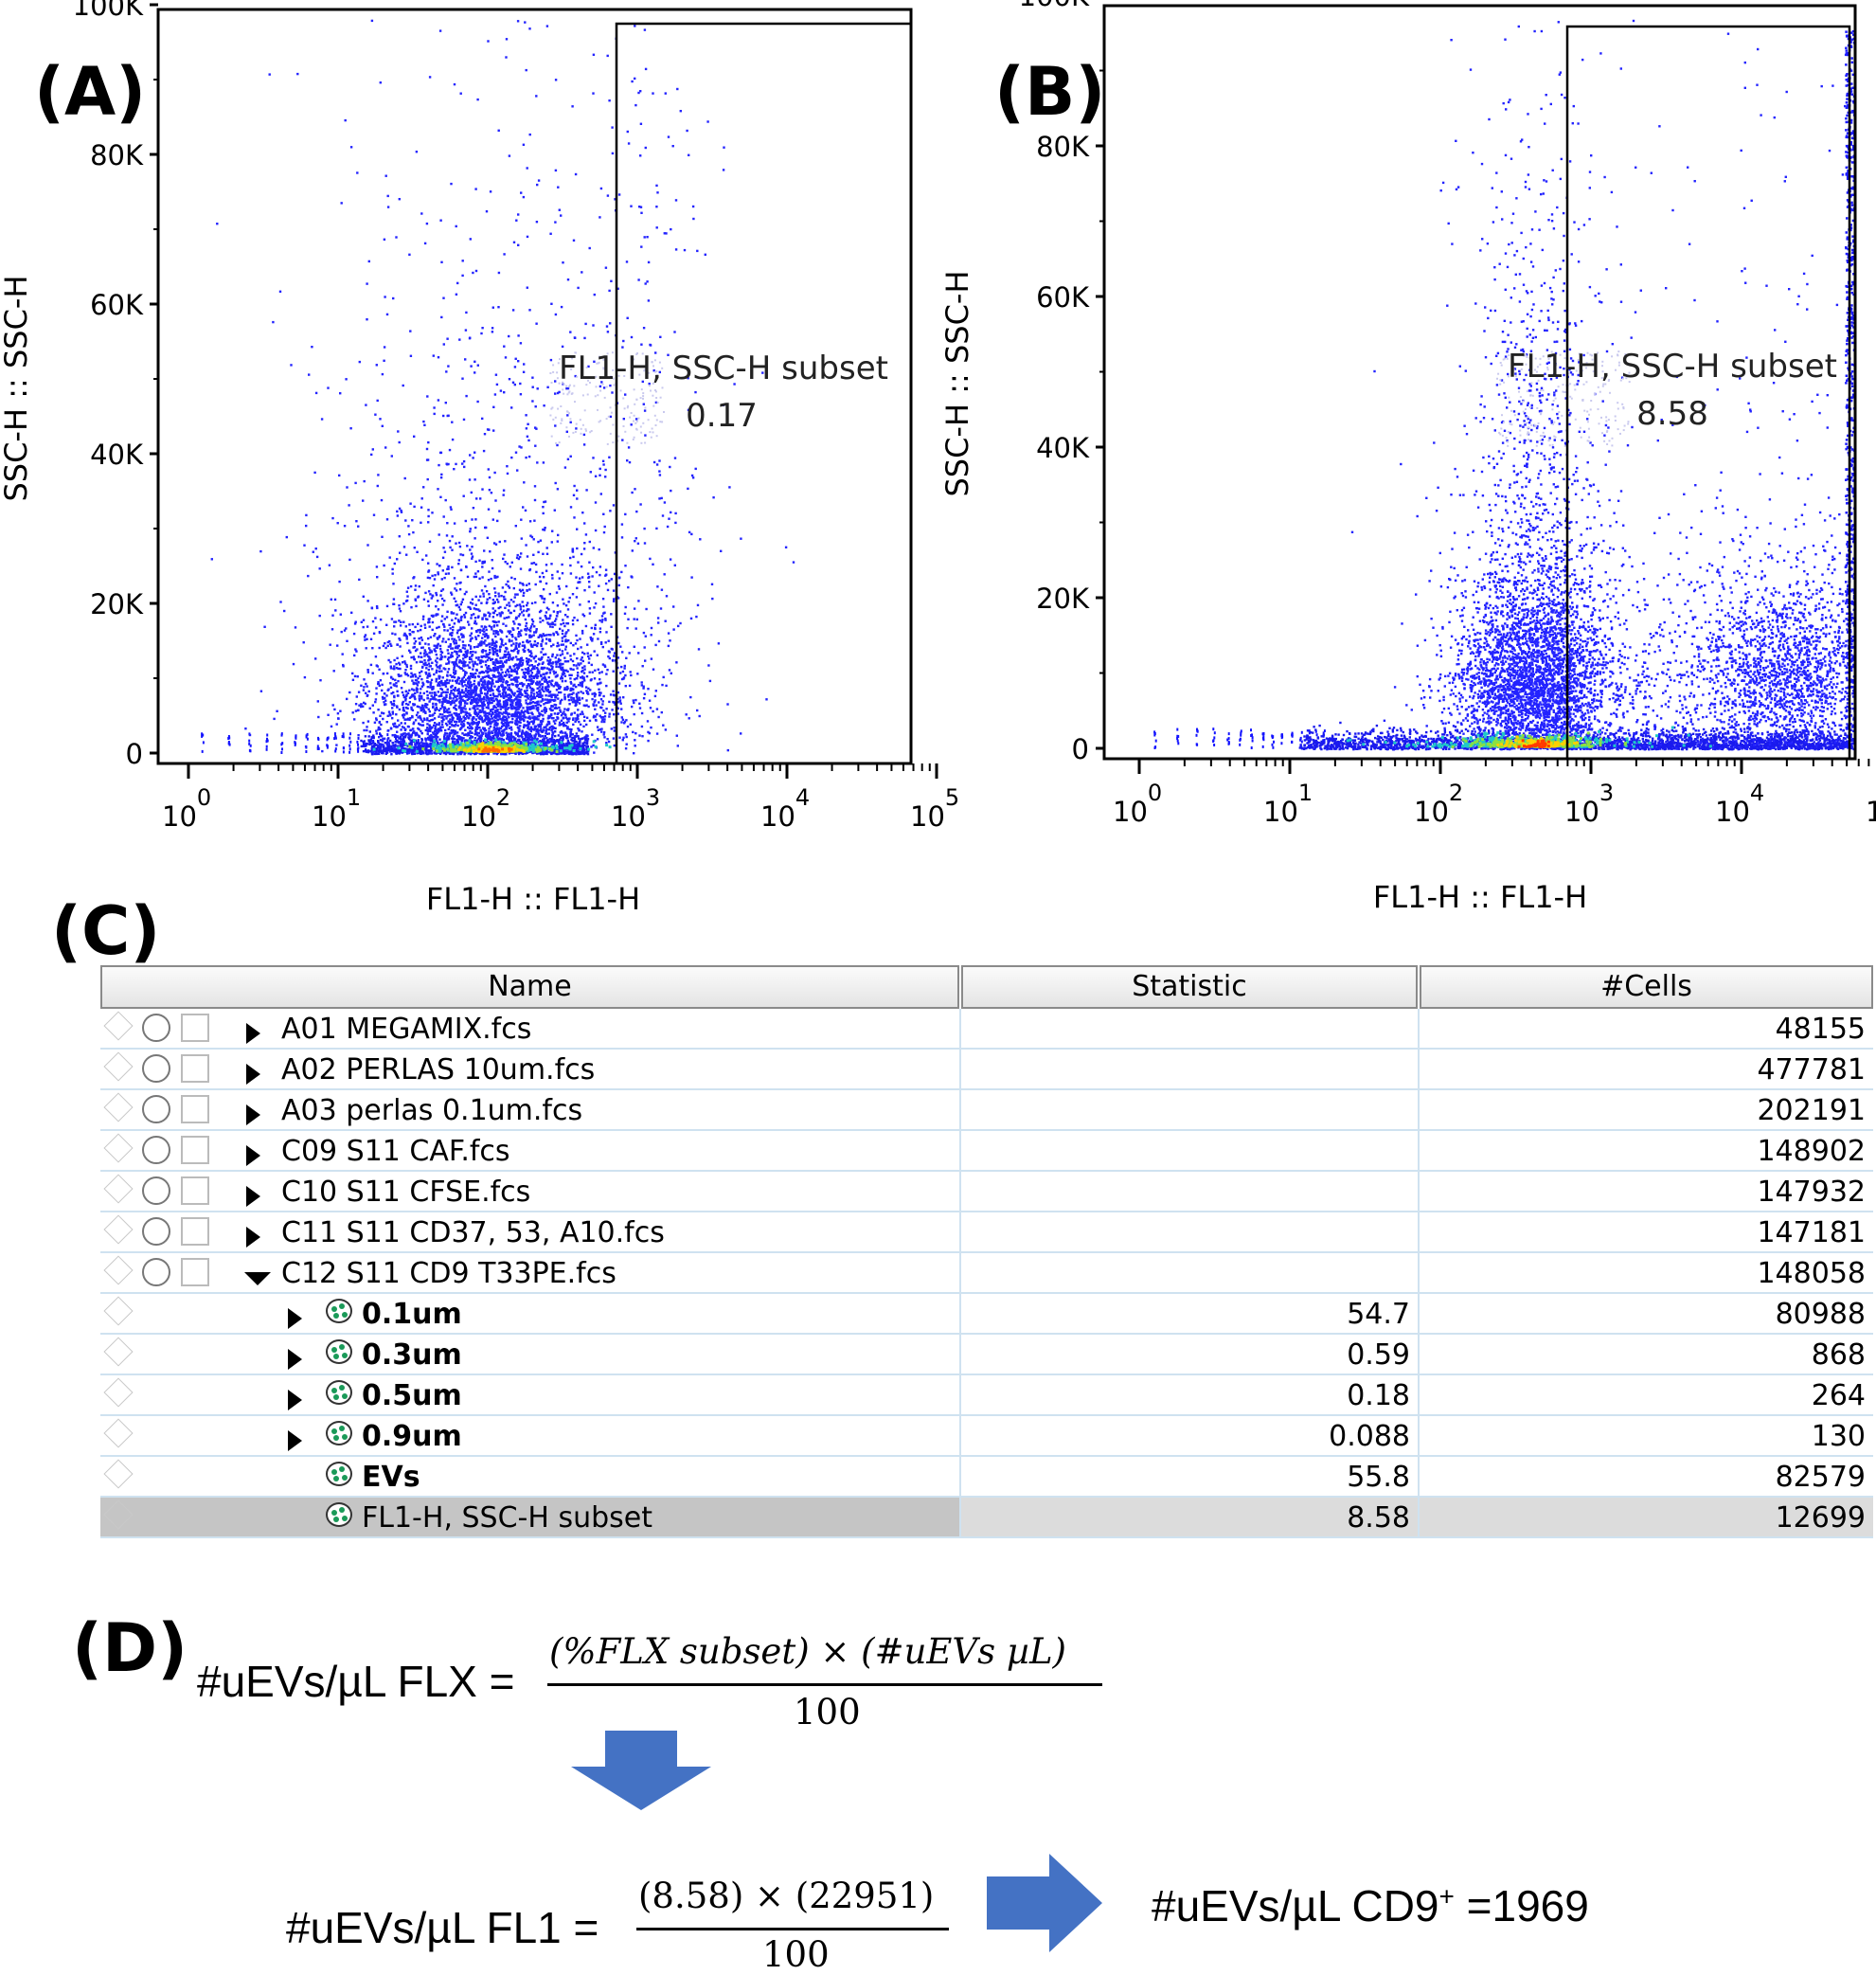  What do you see at coordinates (1672, 414) in the screenshot?
I see `gate-value-label: 8.58` at bounding box center [1672, 414].